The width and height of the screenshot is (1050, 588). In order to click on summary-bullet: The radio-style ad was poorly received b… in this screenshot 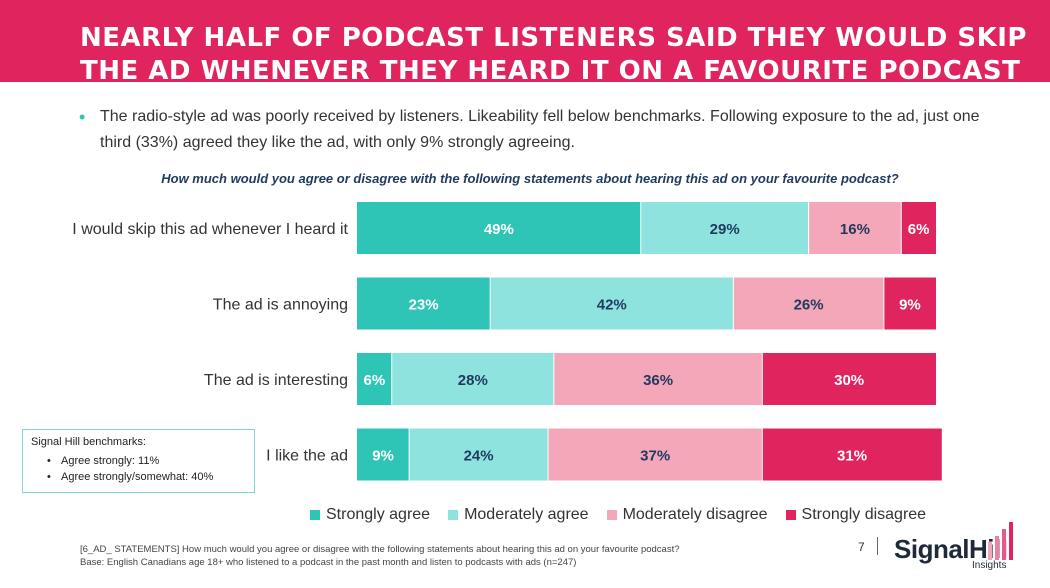, I will do `click(540, 129)`.